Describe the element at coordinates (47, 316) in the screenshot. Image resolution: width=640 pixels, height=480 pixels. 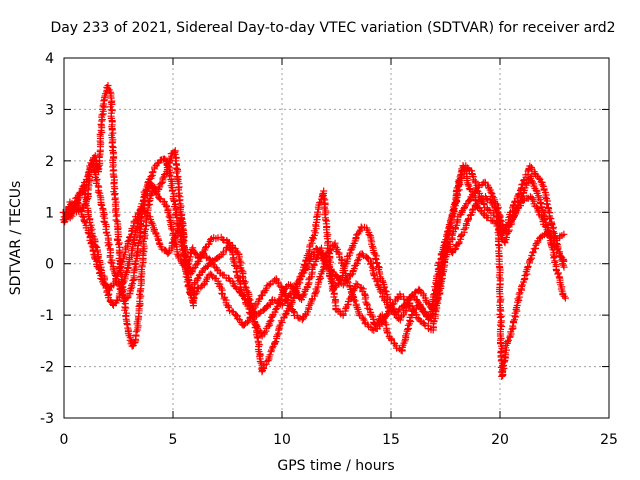
I see `y-tick-label: -1` at that location.